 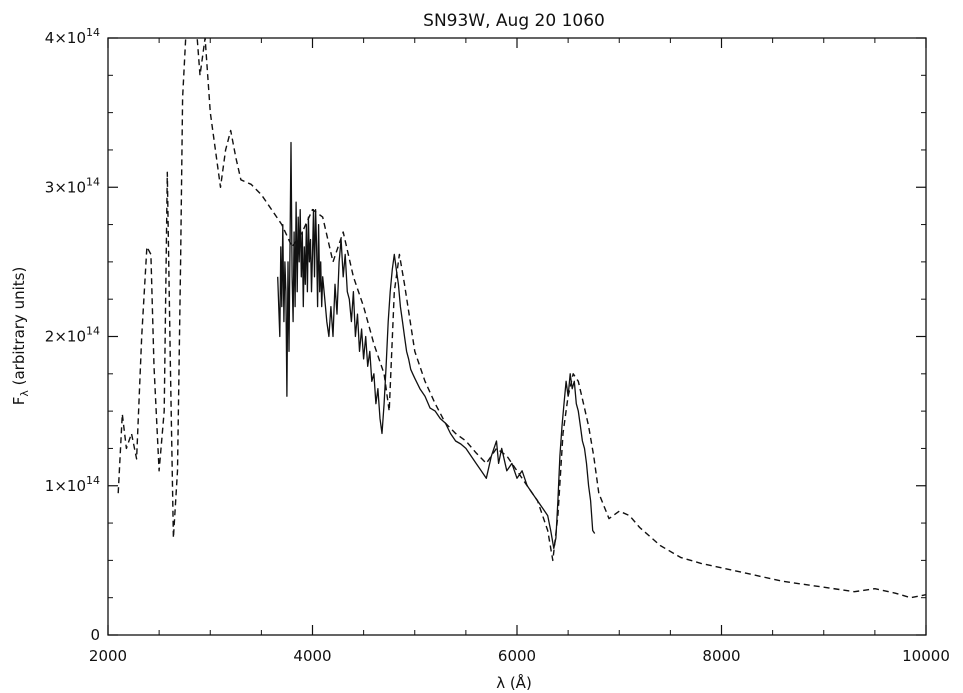 What do you see at coordinates (72, 36) in the screenshot?
I see `y-tick-label: 4×10¹⁴` at bounding box center [72, 36].